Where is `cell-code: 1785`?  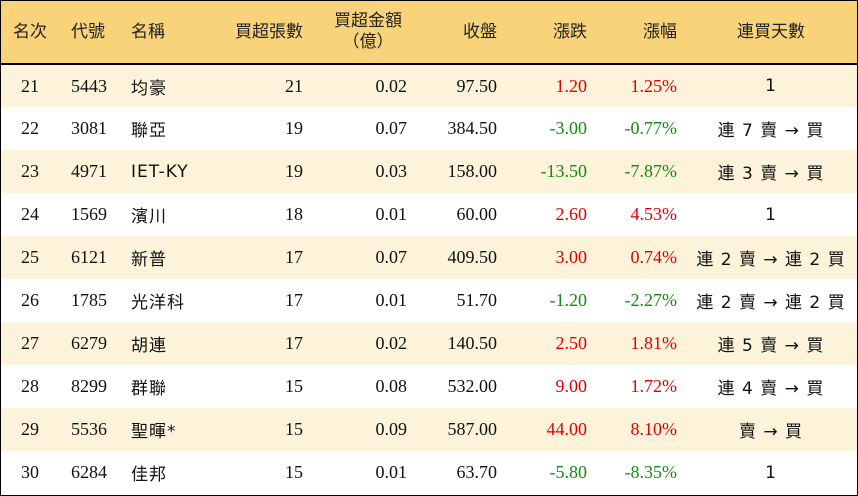 cell-code: 1785 is located at coordinates (89, 300).